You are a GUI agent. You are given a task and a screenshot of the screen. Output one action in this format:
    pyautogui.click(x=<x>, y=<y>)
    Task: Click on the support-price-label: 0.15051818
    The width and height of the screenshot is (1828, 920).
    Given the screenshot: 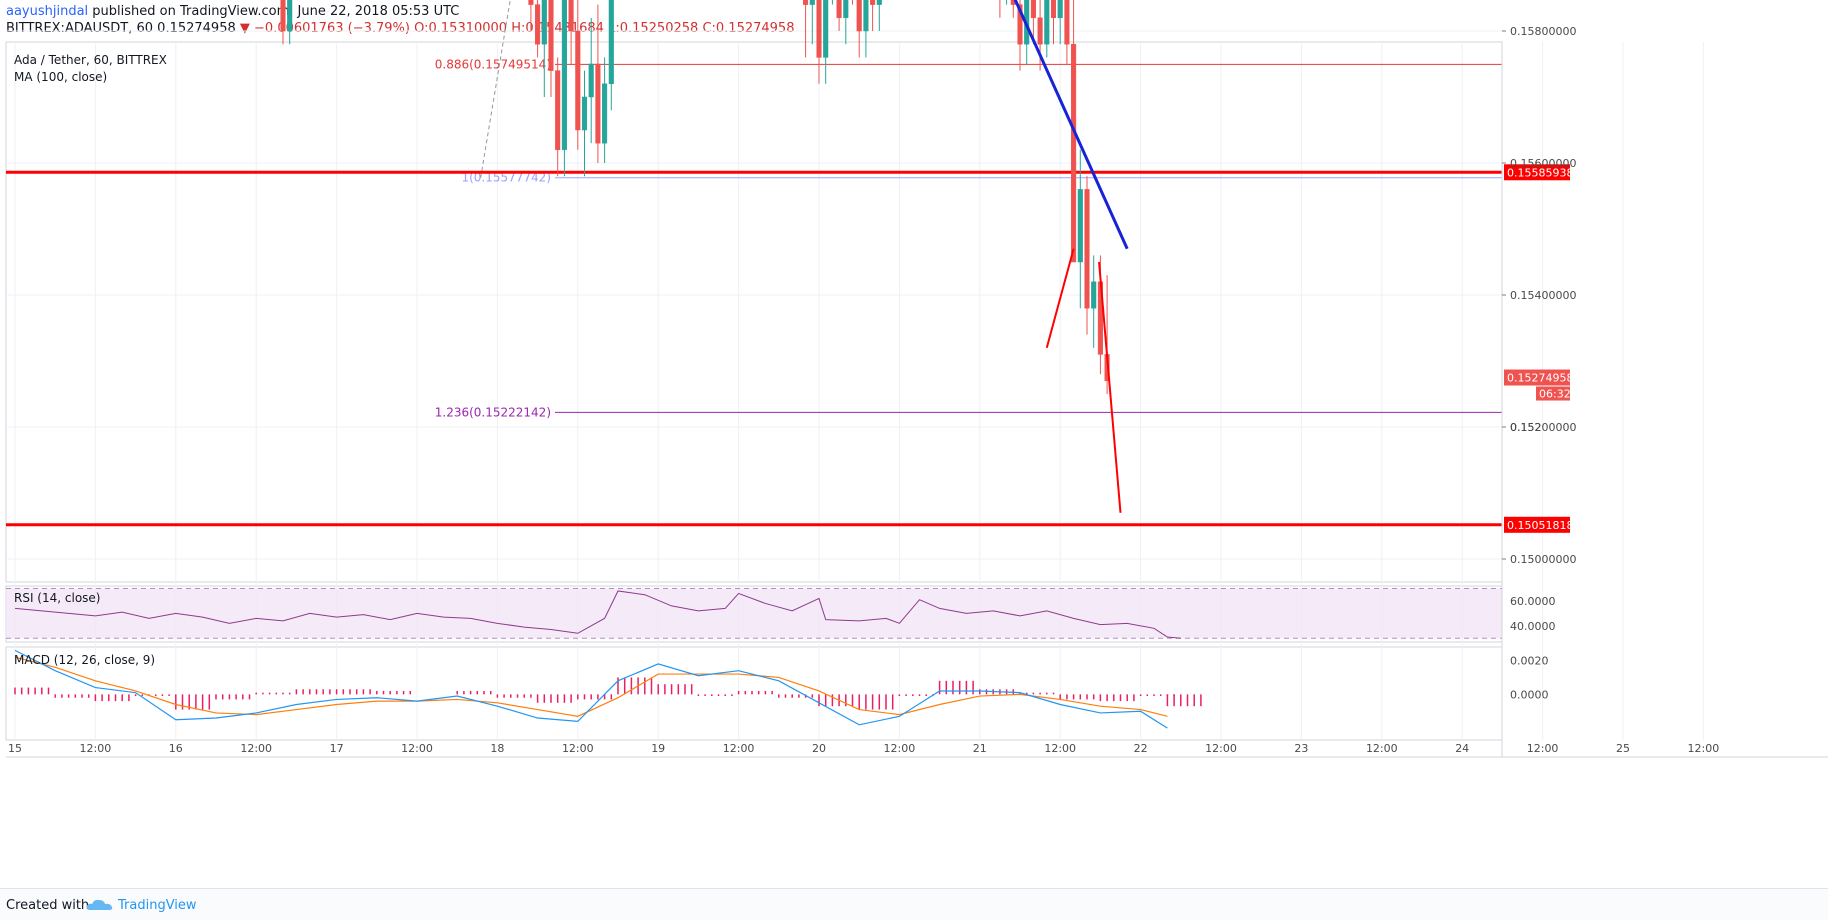 What is the action you would take?
    pyautogui.click(x=1540, y=525)
    